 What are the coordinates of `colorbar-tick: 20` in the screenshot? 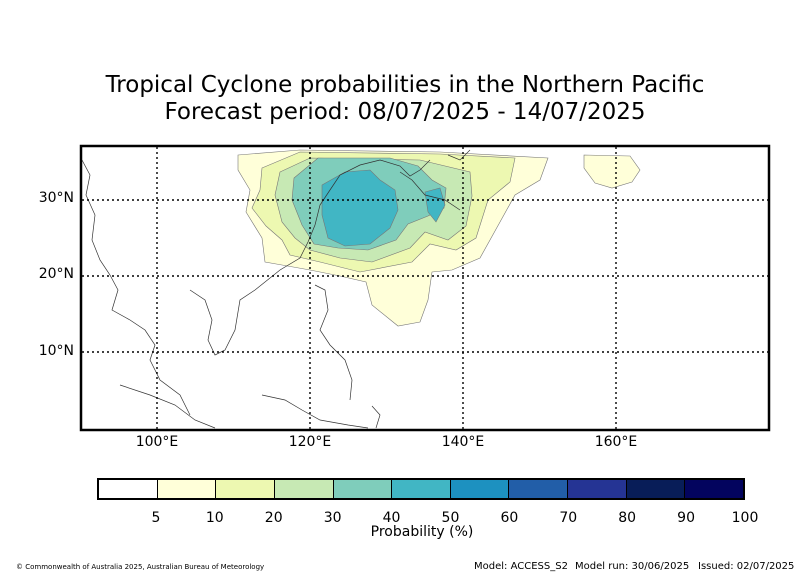 It's located at (273, 518).